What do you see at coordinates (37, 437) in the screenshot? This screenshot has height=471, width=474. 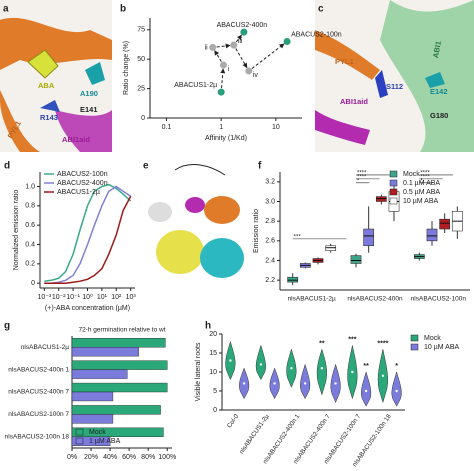 I see `y-tick-label: nlsABACUS2-100n 18` at bounding box center [37, 437].